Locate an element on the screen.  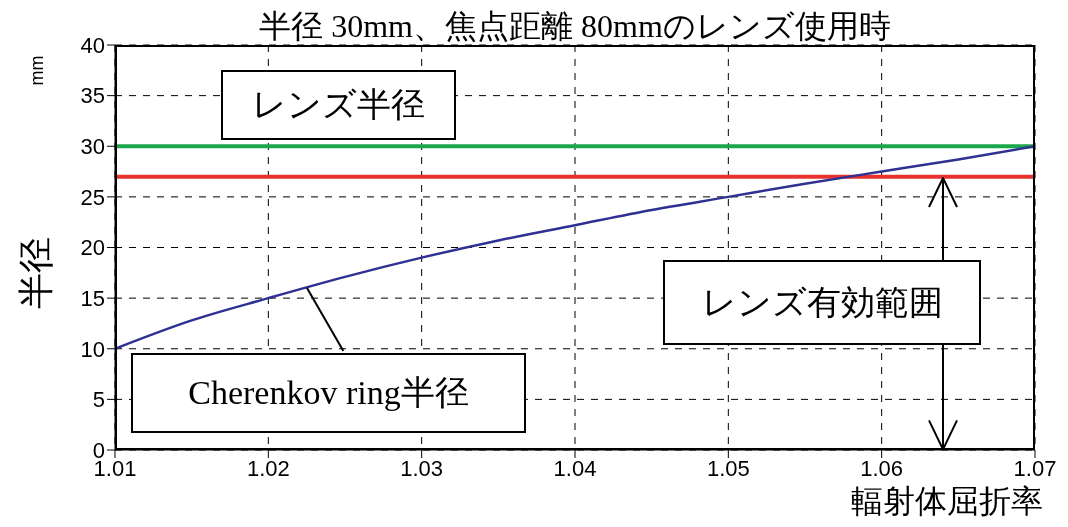
annotation: Cherenkov ring半径 is located at coordinates (328, 393).